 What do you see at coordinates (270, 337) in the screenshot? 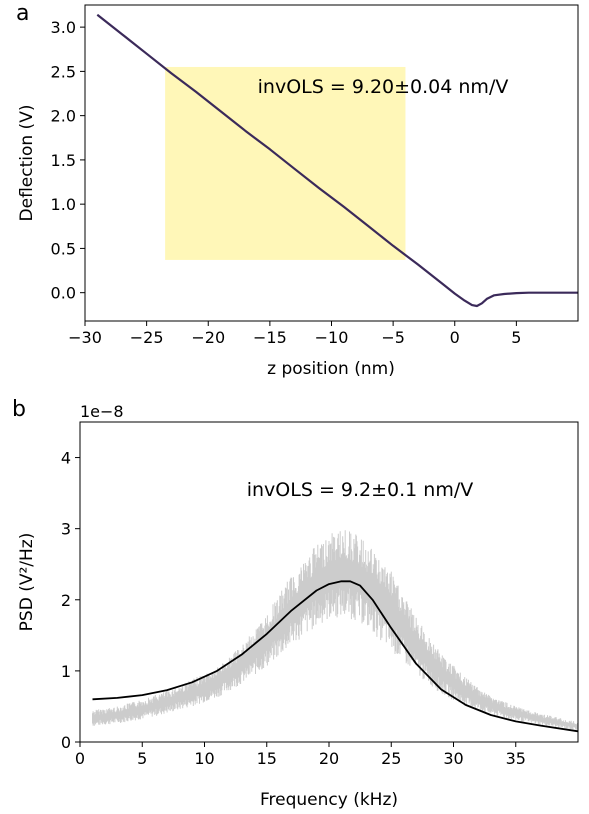
I see `a-x-tick-label: −15` at bounding box center [270, 337].